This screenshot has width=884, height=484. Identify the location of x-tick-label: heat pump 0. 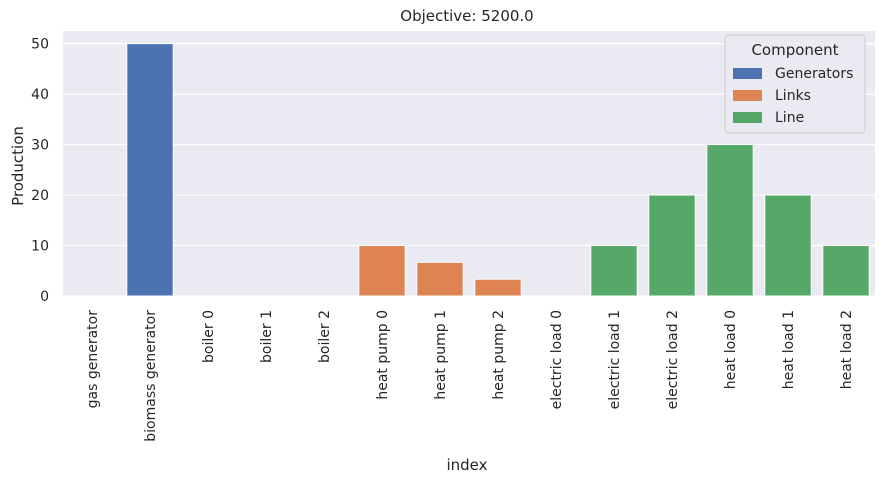
(383, 355).